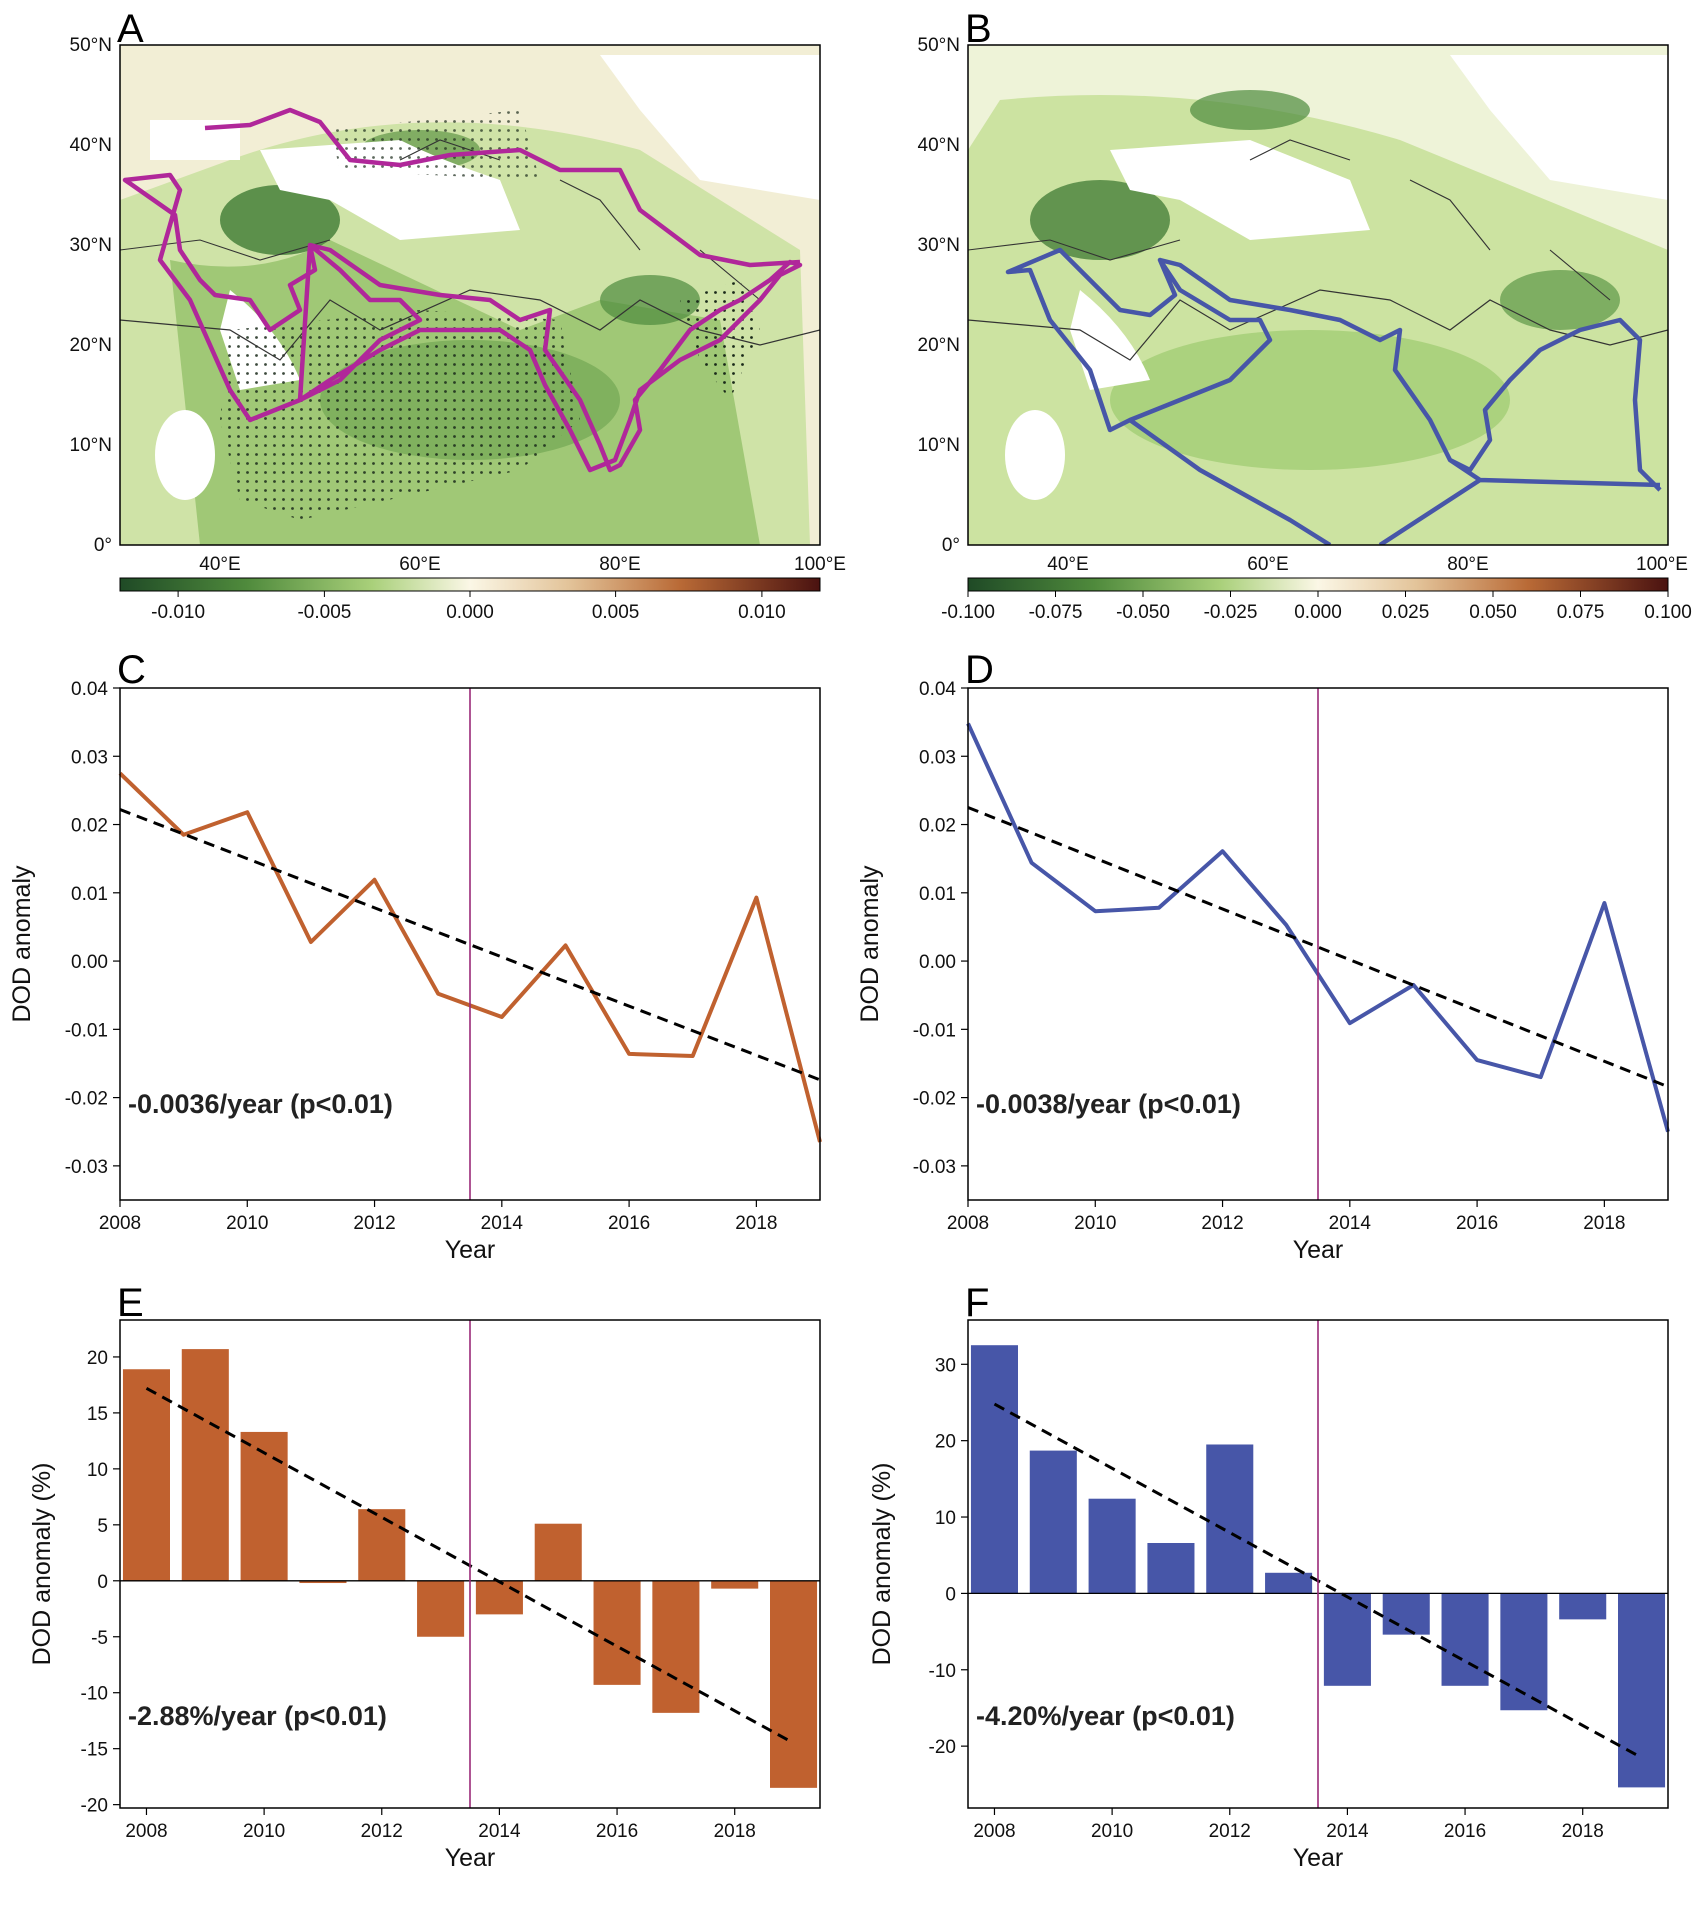  I want to click on lat-tick-b-1: 10°N, so click(939, 445).